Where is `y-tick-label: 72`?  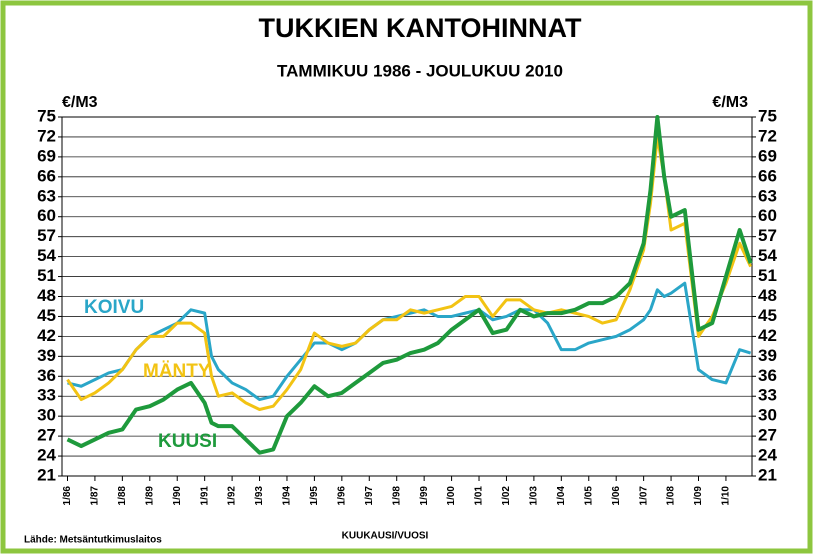 y-tick-label: 72 is located at coordinates (46, 135).